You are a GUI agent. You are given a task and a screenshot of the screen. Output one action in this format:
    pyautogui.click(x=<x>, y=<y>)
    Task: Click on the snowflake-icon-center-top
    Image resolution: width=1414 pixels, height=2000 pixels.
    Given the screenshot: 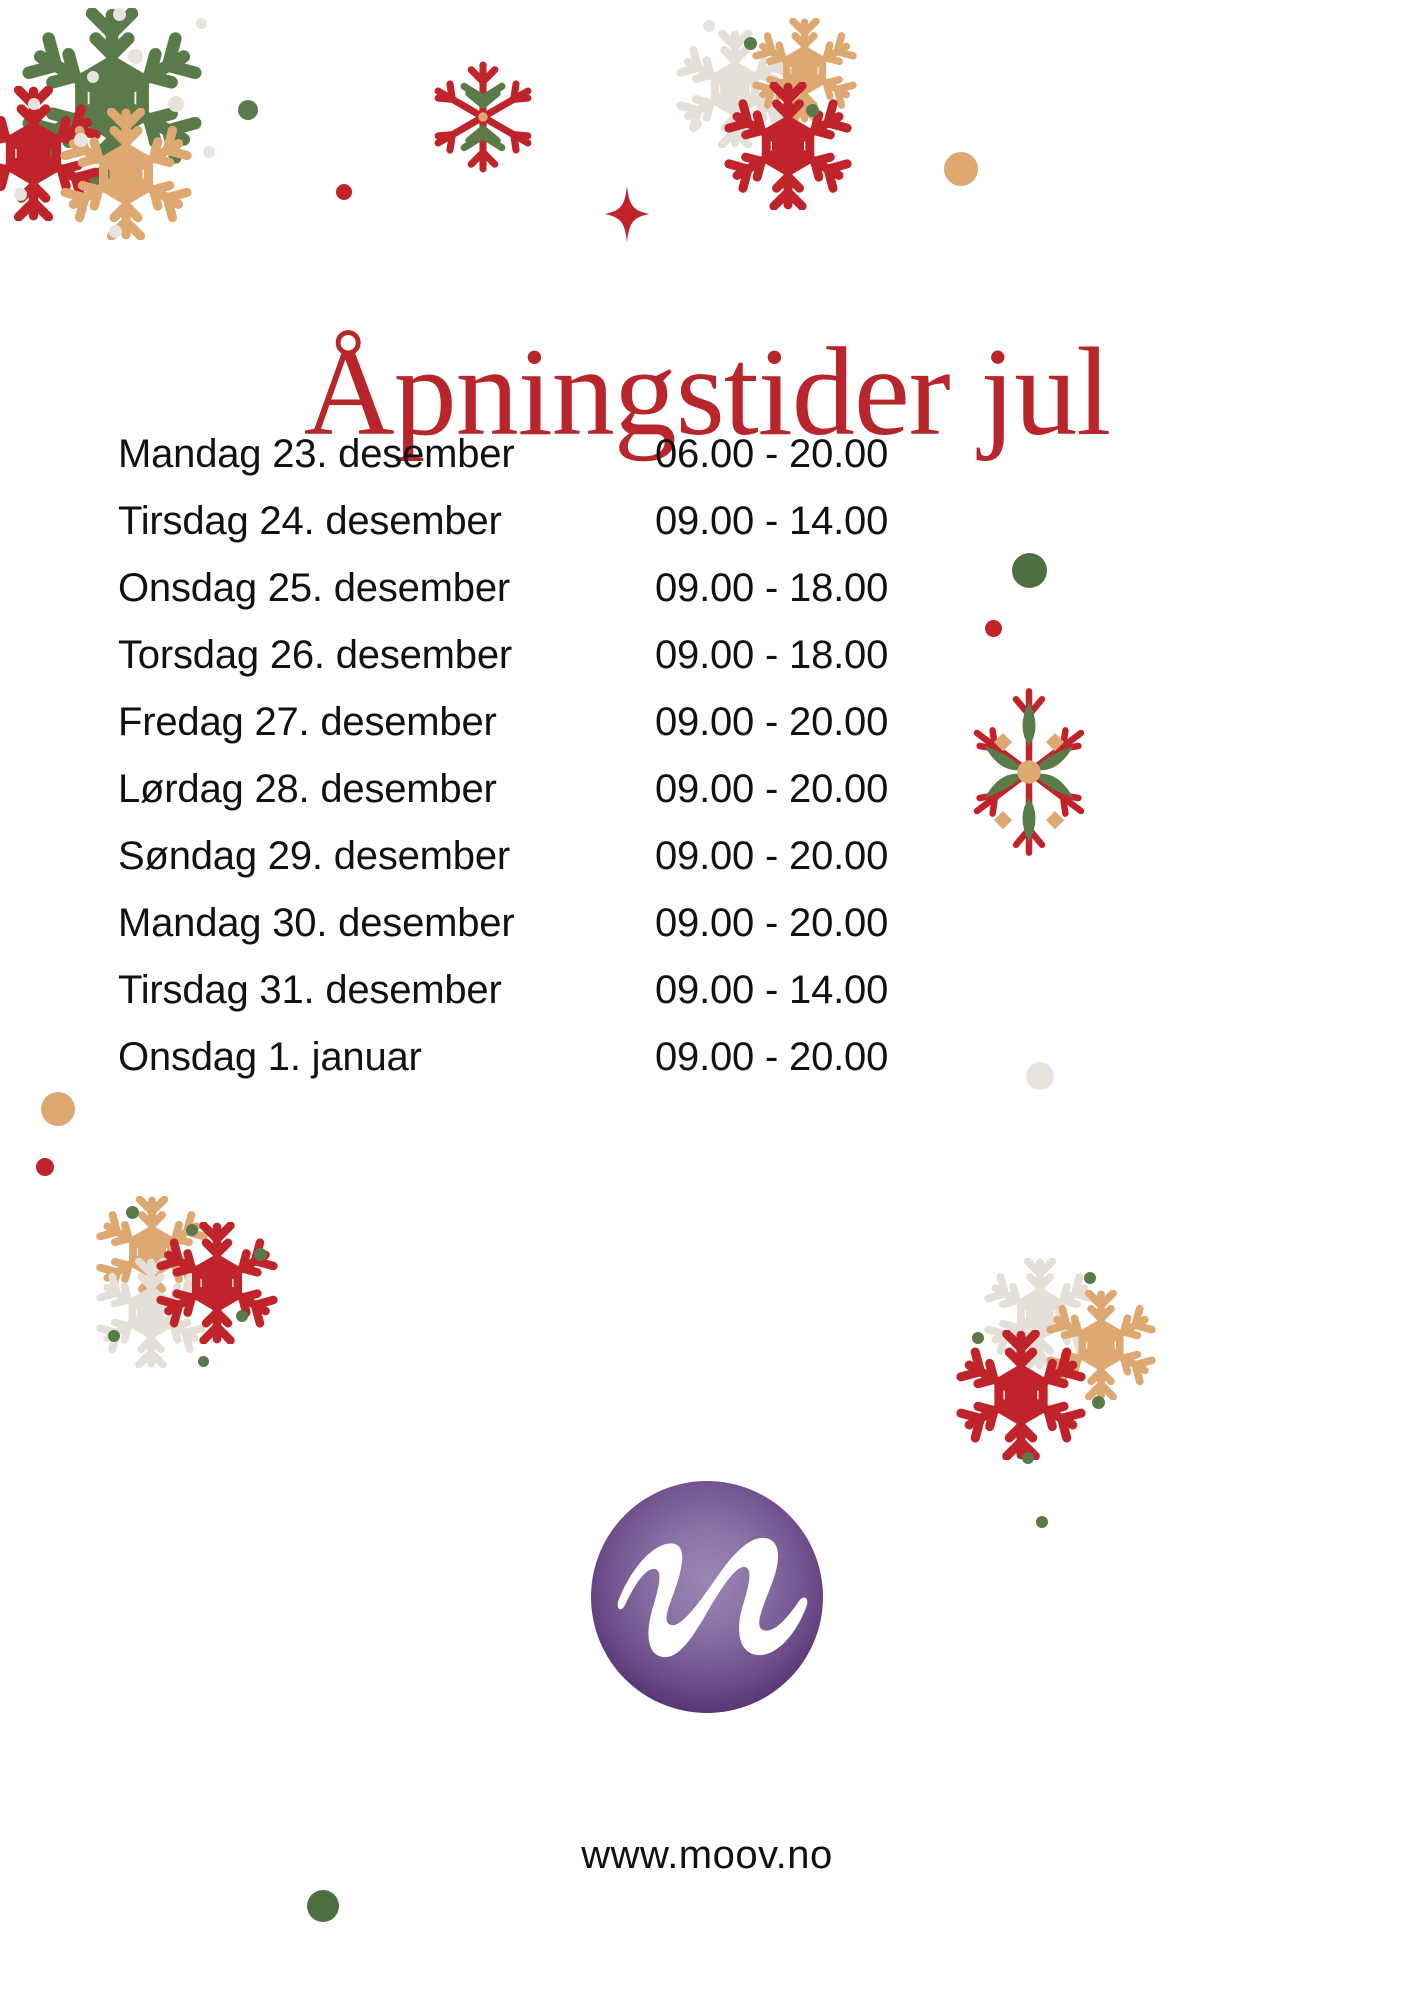 What is the action you would take?
    pyautogui.click(x=483, y=117)
    